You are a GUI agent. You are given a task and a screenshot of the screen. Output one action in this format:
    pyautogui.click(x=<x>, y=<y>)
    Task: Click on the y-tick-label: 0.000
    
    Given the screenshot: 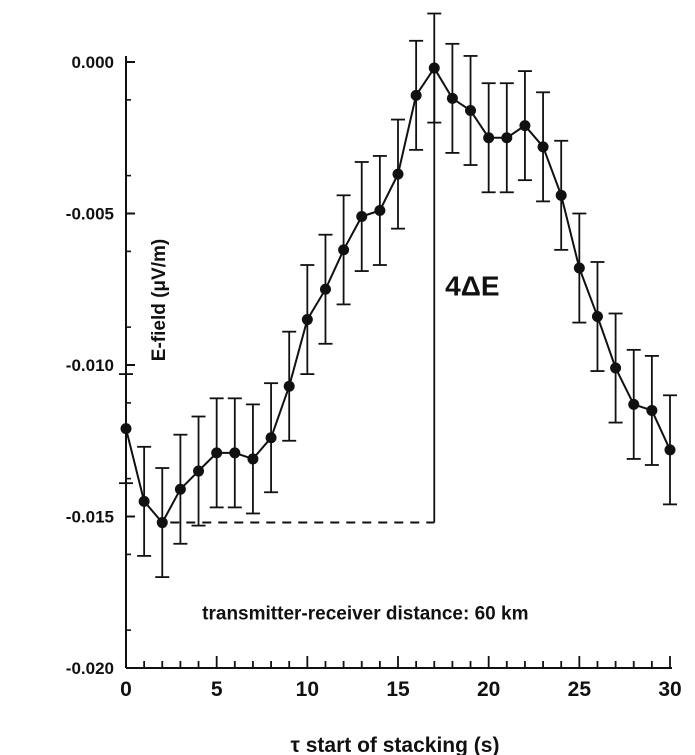 What is the action you would take?
    pyautogui.click(x=92, y=62)
    